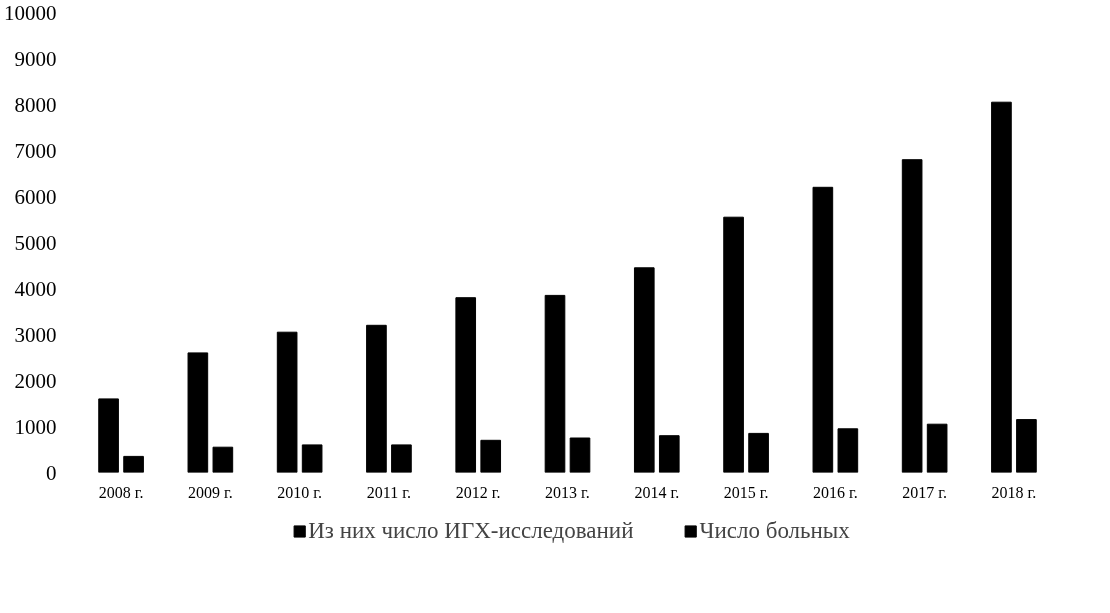  Describe the element at coordinates (121, 492) in the screenshot. I see `x-tick-label: 2008 г.` at that location.